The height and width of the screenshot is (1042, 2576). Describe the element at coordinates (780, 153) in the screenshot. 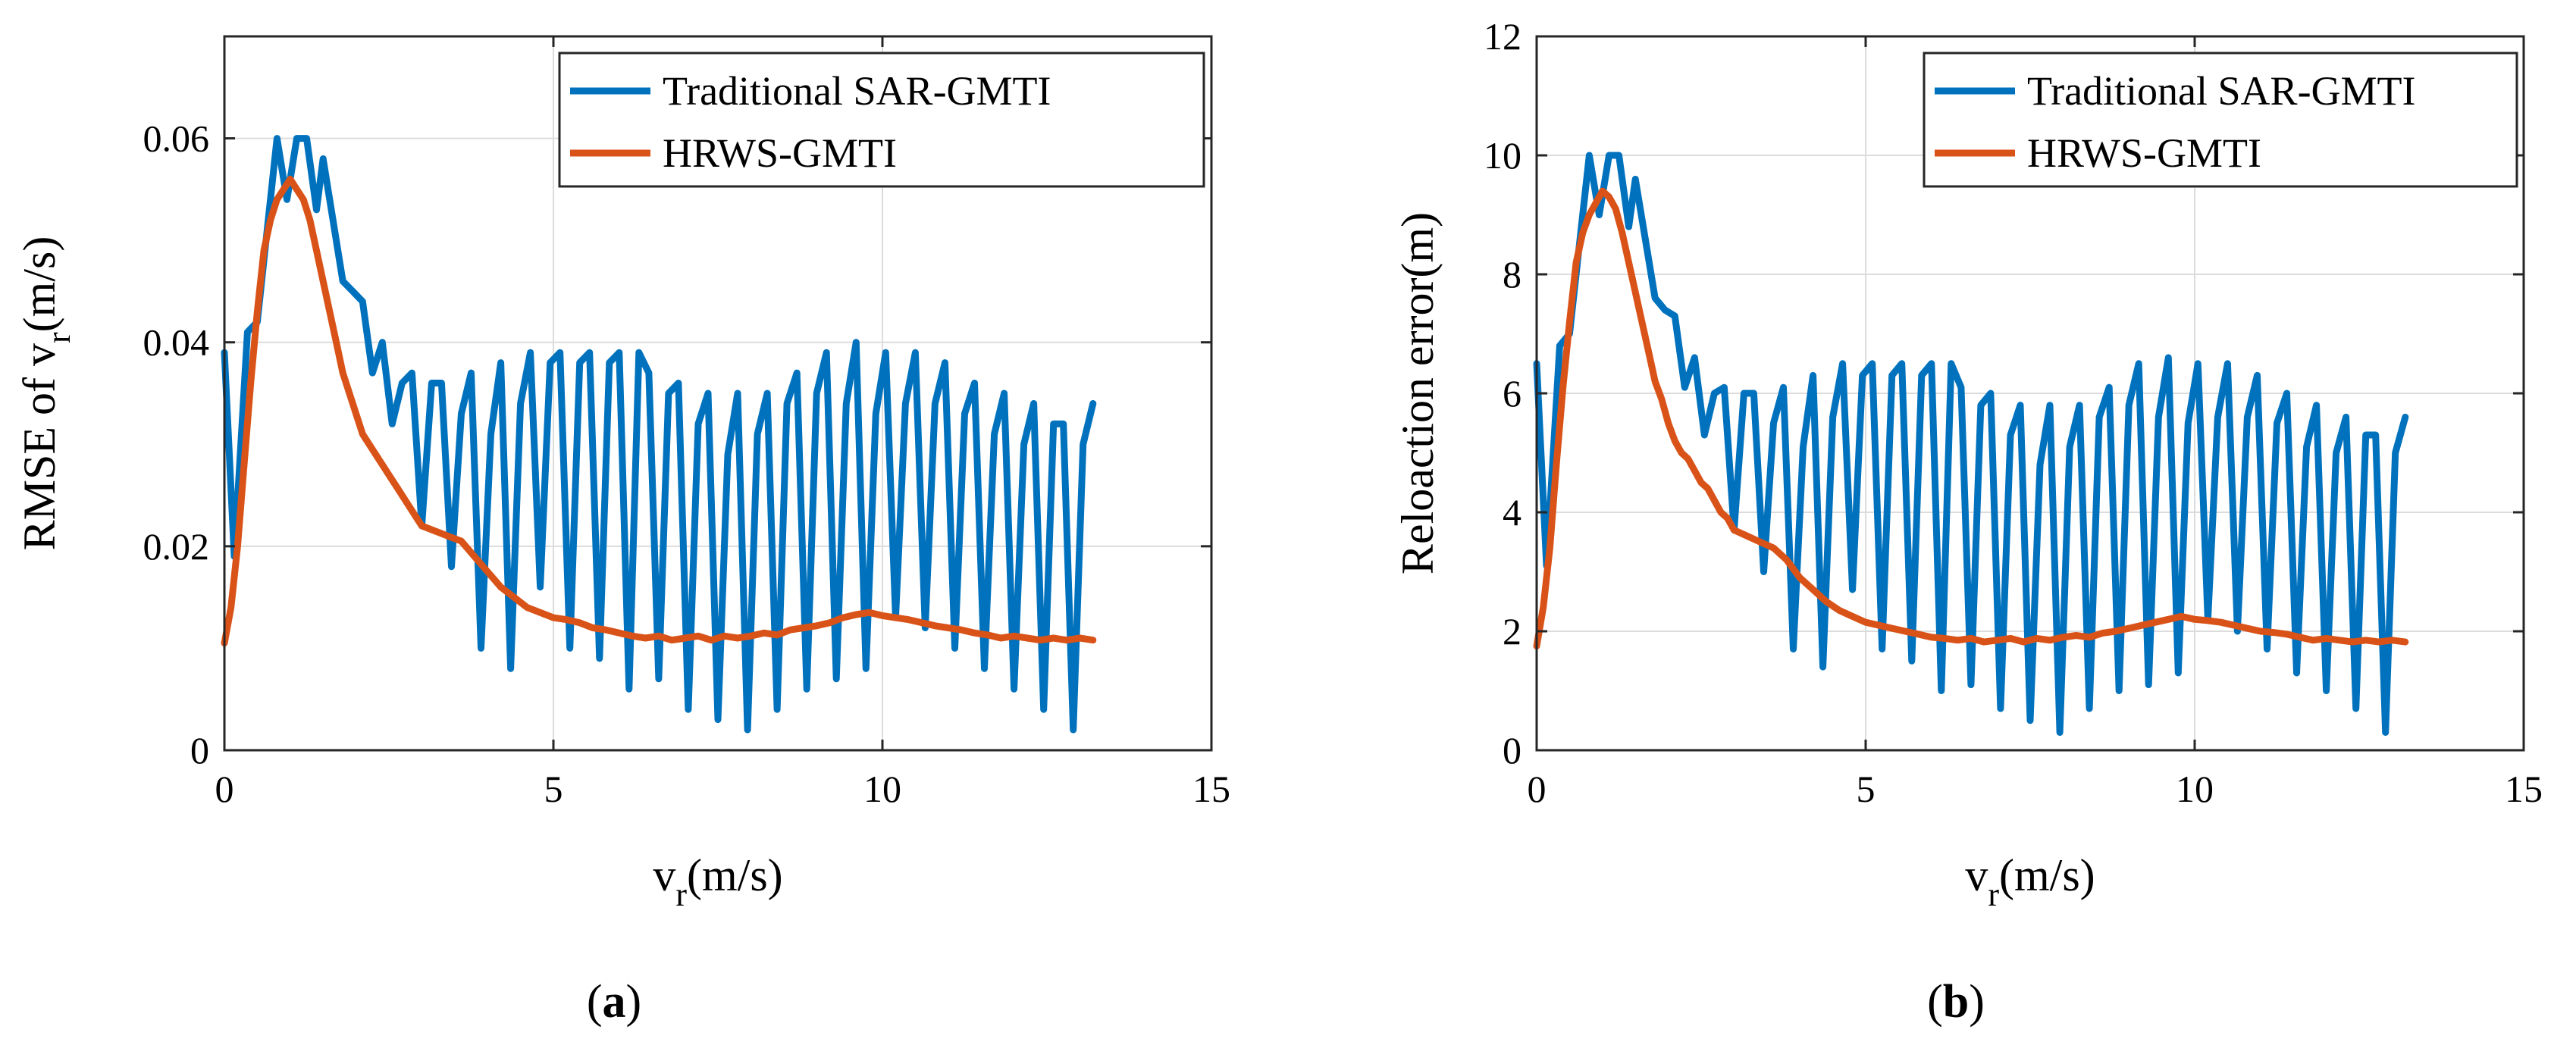

I see `panel-a-legend-label: HRWS-GMTI` at that location.